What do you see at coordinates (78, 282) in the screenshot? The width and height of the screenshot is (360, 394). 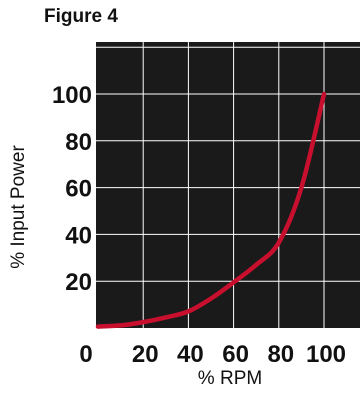 I see `y-tick-20: 20` at bounding box center [78, 282].